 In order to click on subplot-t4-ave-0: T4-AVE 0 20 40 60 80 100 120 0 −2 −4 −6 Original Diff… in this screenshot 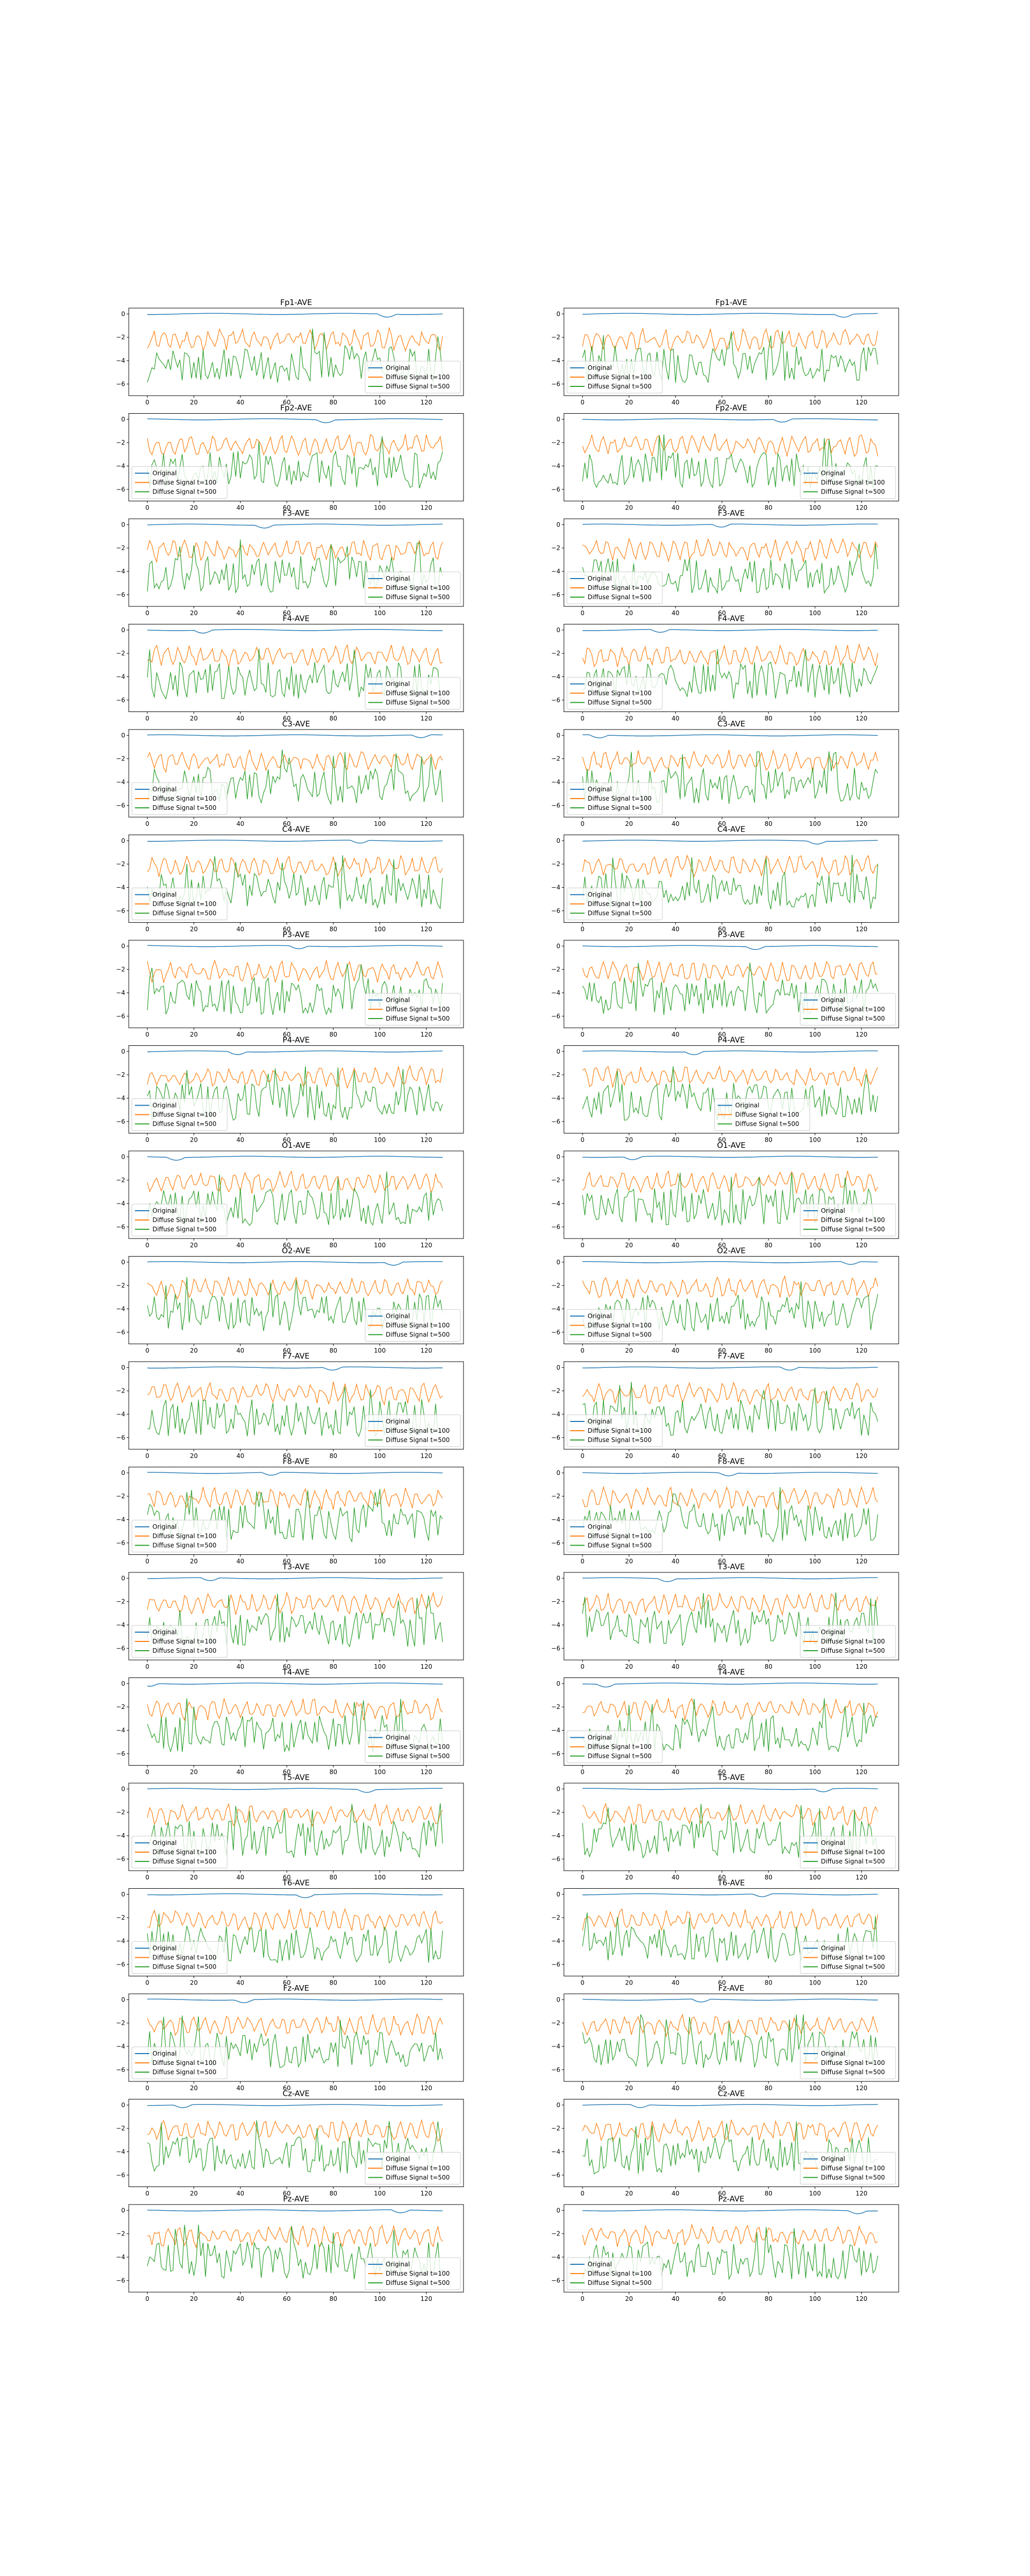, I will do `click(290, 1722)`.